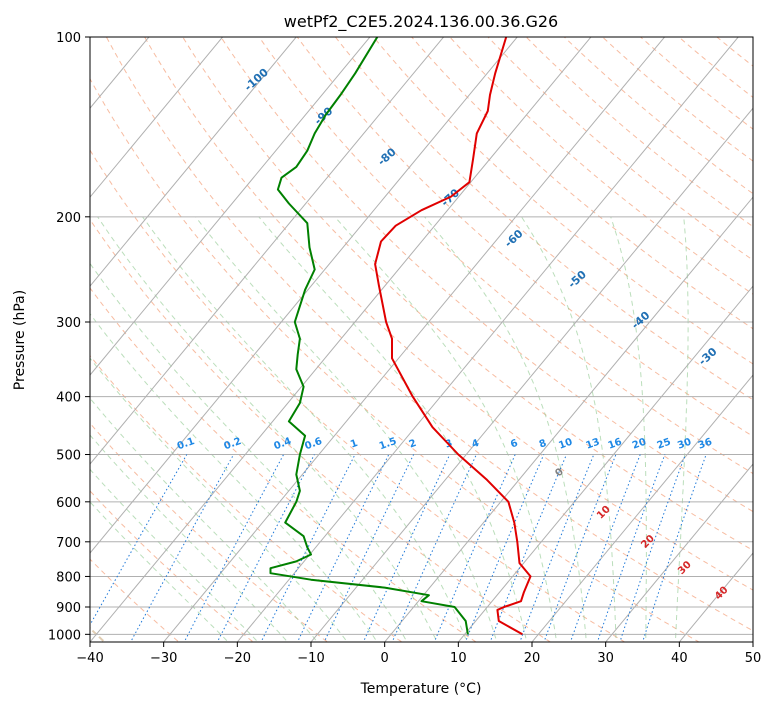 The image size is (775, 708). Describe the element at coordinates (385, 658) in the screenshot. I see `x-tick-label: 0` at that location.